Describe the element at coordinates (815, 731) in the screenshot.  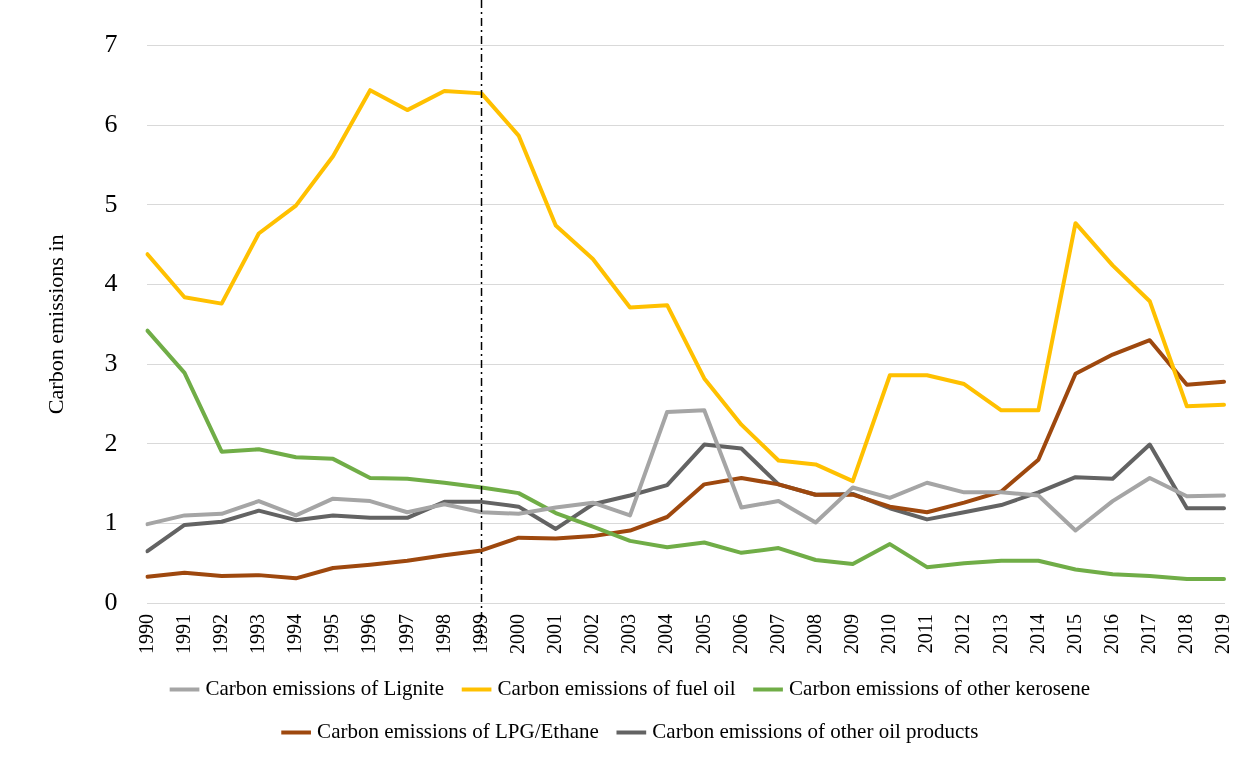
I see `legend-label: Carbon emissions of other oil products` at that location.